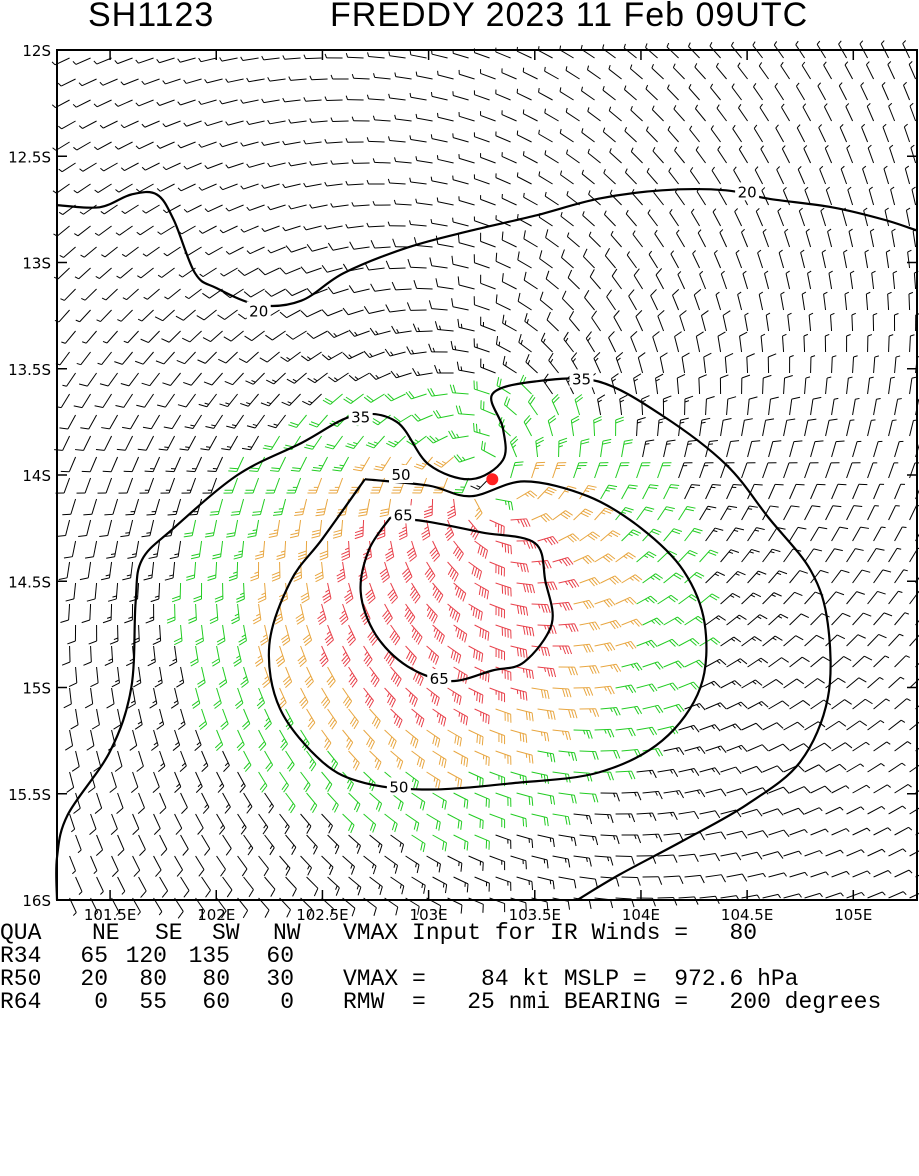 This screenshot has width=919, height=1176. Describe the element at coordinates (641, 913) in the screenshot. I see `x-tick-label: 104E` at that location.